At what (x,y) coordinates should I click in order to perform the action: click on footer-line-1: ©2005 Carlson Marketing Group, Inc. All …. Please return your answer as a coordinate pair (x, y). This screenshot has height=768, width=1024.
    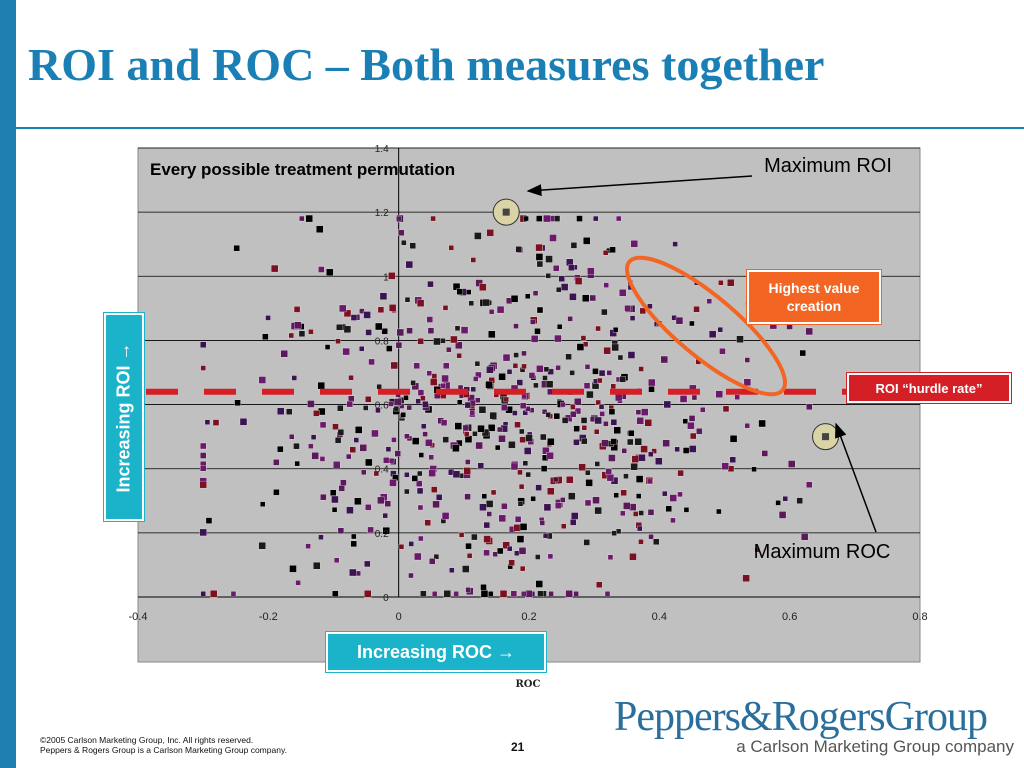
    Looking at the image, I should click on (147, 740).